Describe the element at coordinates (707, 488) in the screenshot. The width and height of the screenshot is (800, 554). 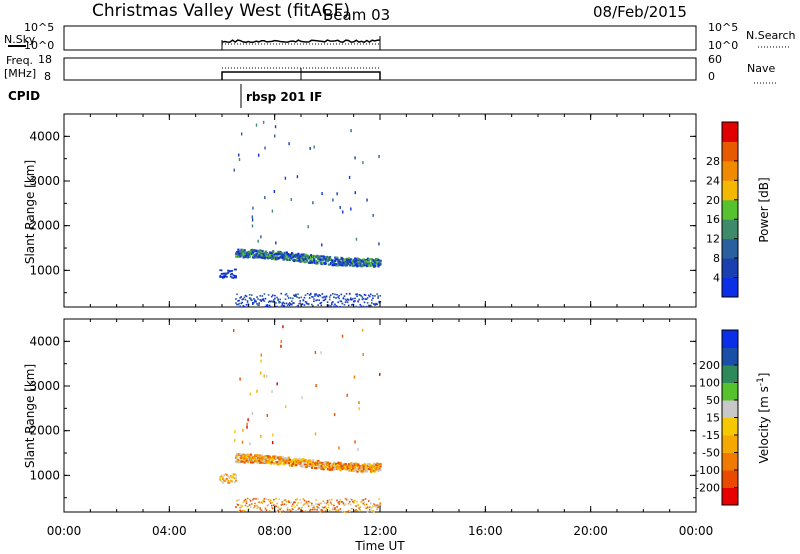
I see `velocity-colorbar-tick-label: -200` at that location.